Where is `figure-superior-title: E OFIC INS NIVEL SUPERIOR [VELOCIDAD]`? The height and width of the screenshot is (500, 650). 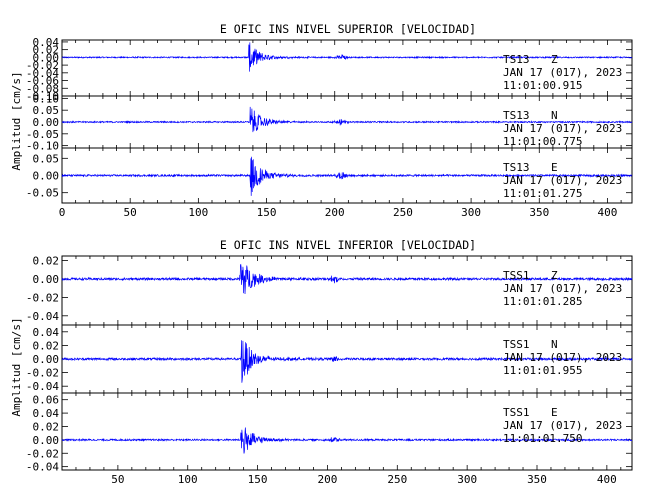 figure-superior-title: E OFIC INS NIVEL SUPERIOR [VELOCIDAD] is located at coordinates (348, 29).